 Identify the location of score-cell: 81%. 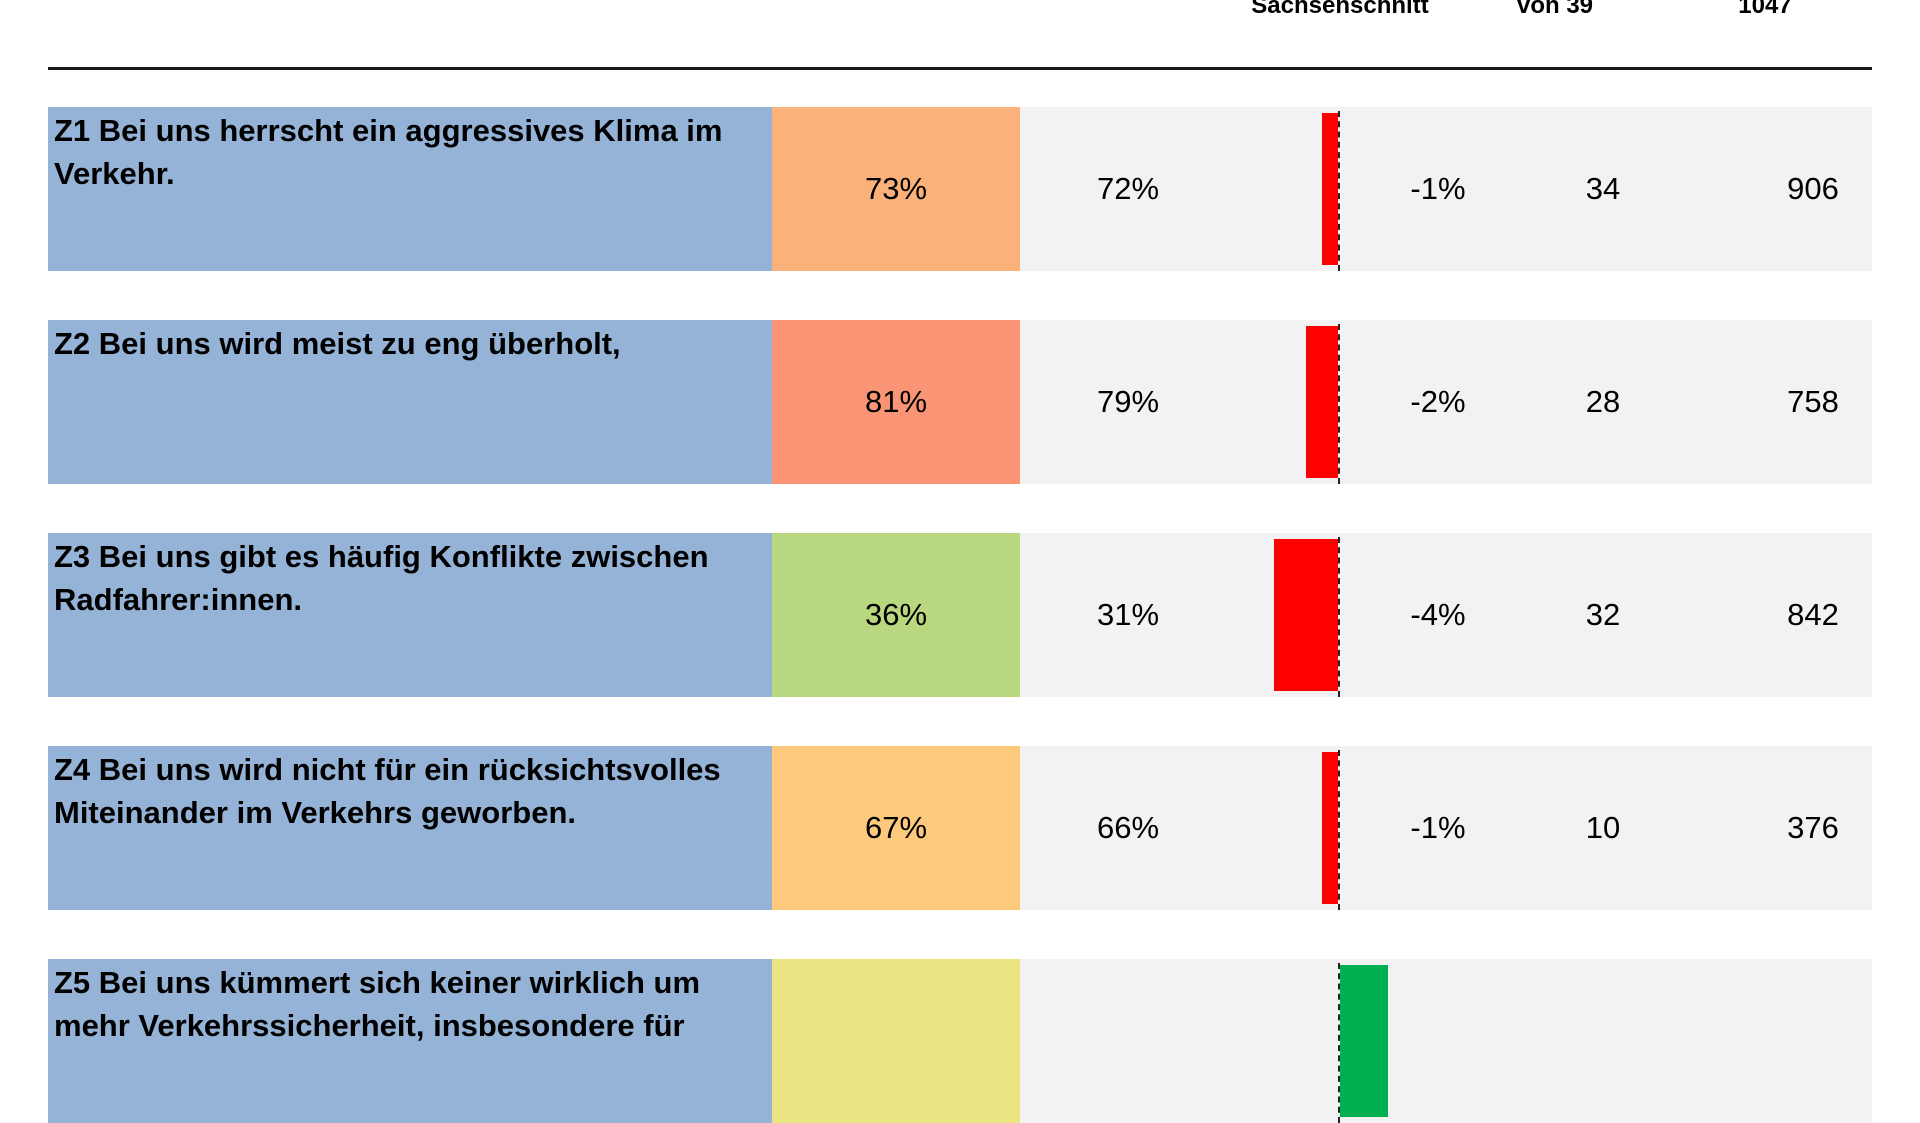
(896, 402).